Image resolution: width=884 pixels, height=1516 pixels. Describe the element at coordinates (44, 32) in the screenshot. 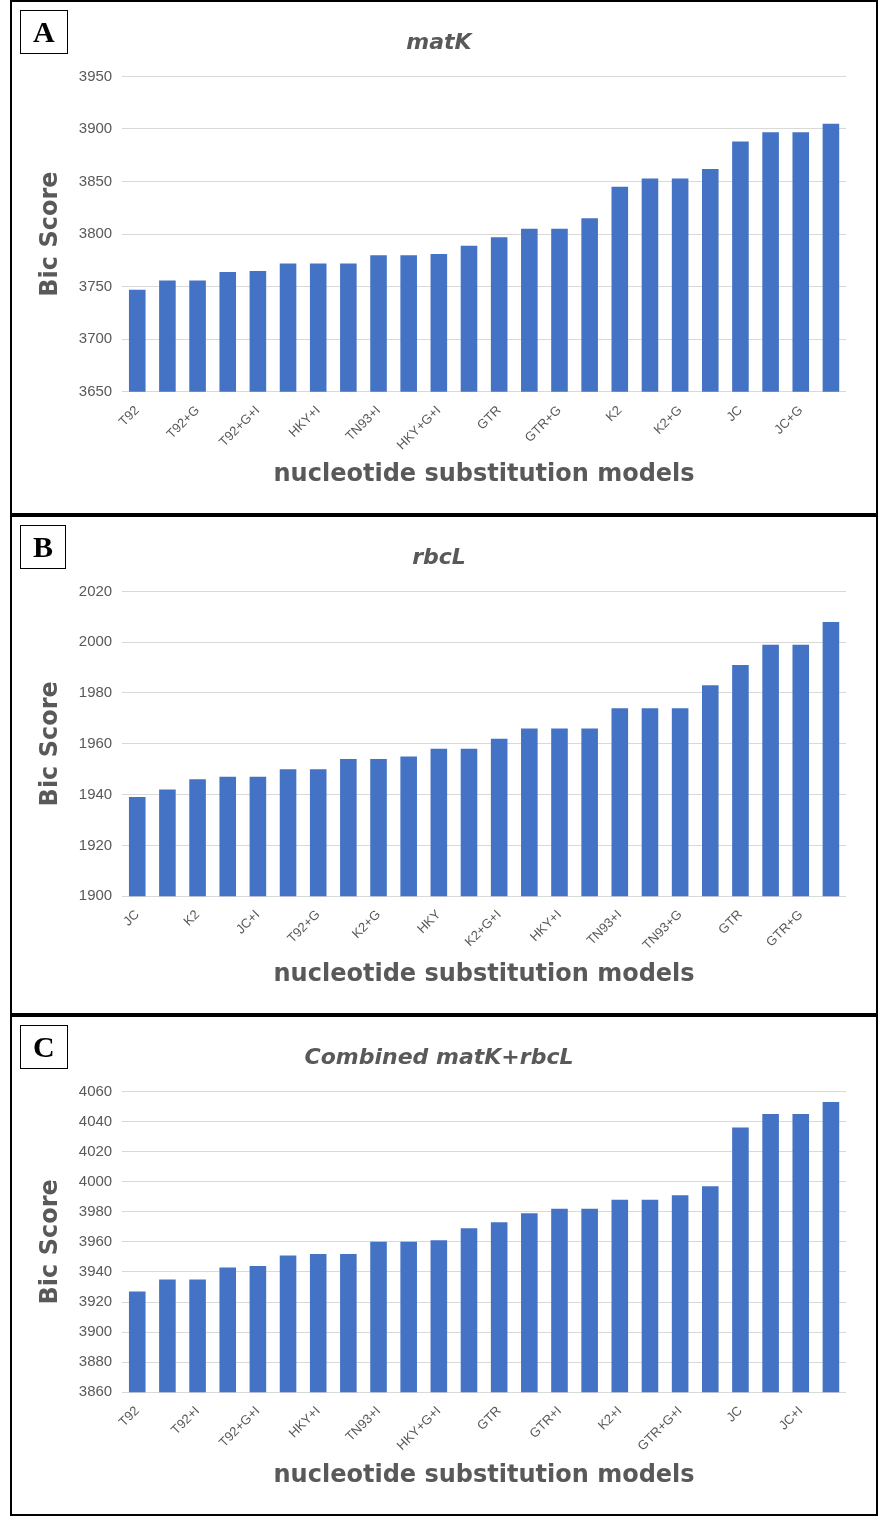

I see `text: A` at that location.